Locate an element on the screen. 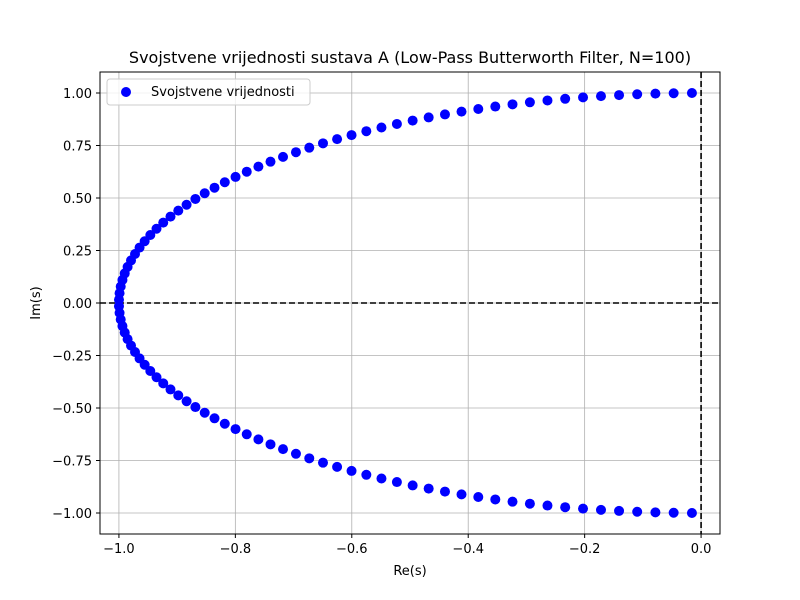 This screenshot has height=600, width=800. legend-box is located at coordinates (208, 92).